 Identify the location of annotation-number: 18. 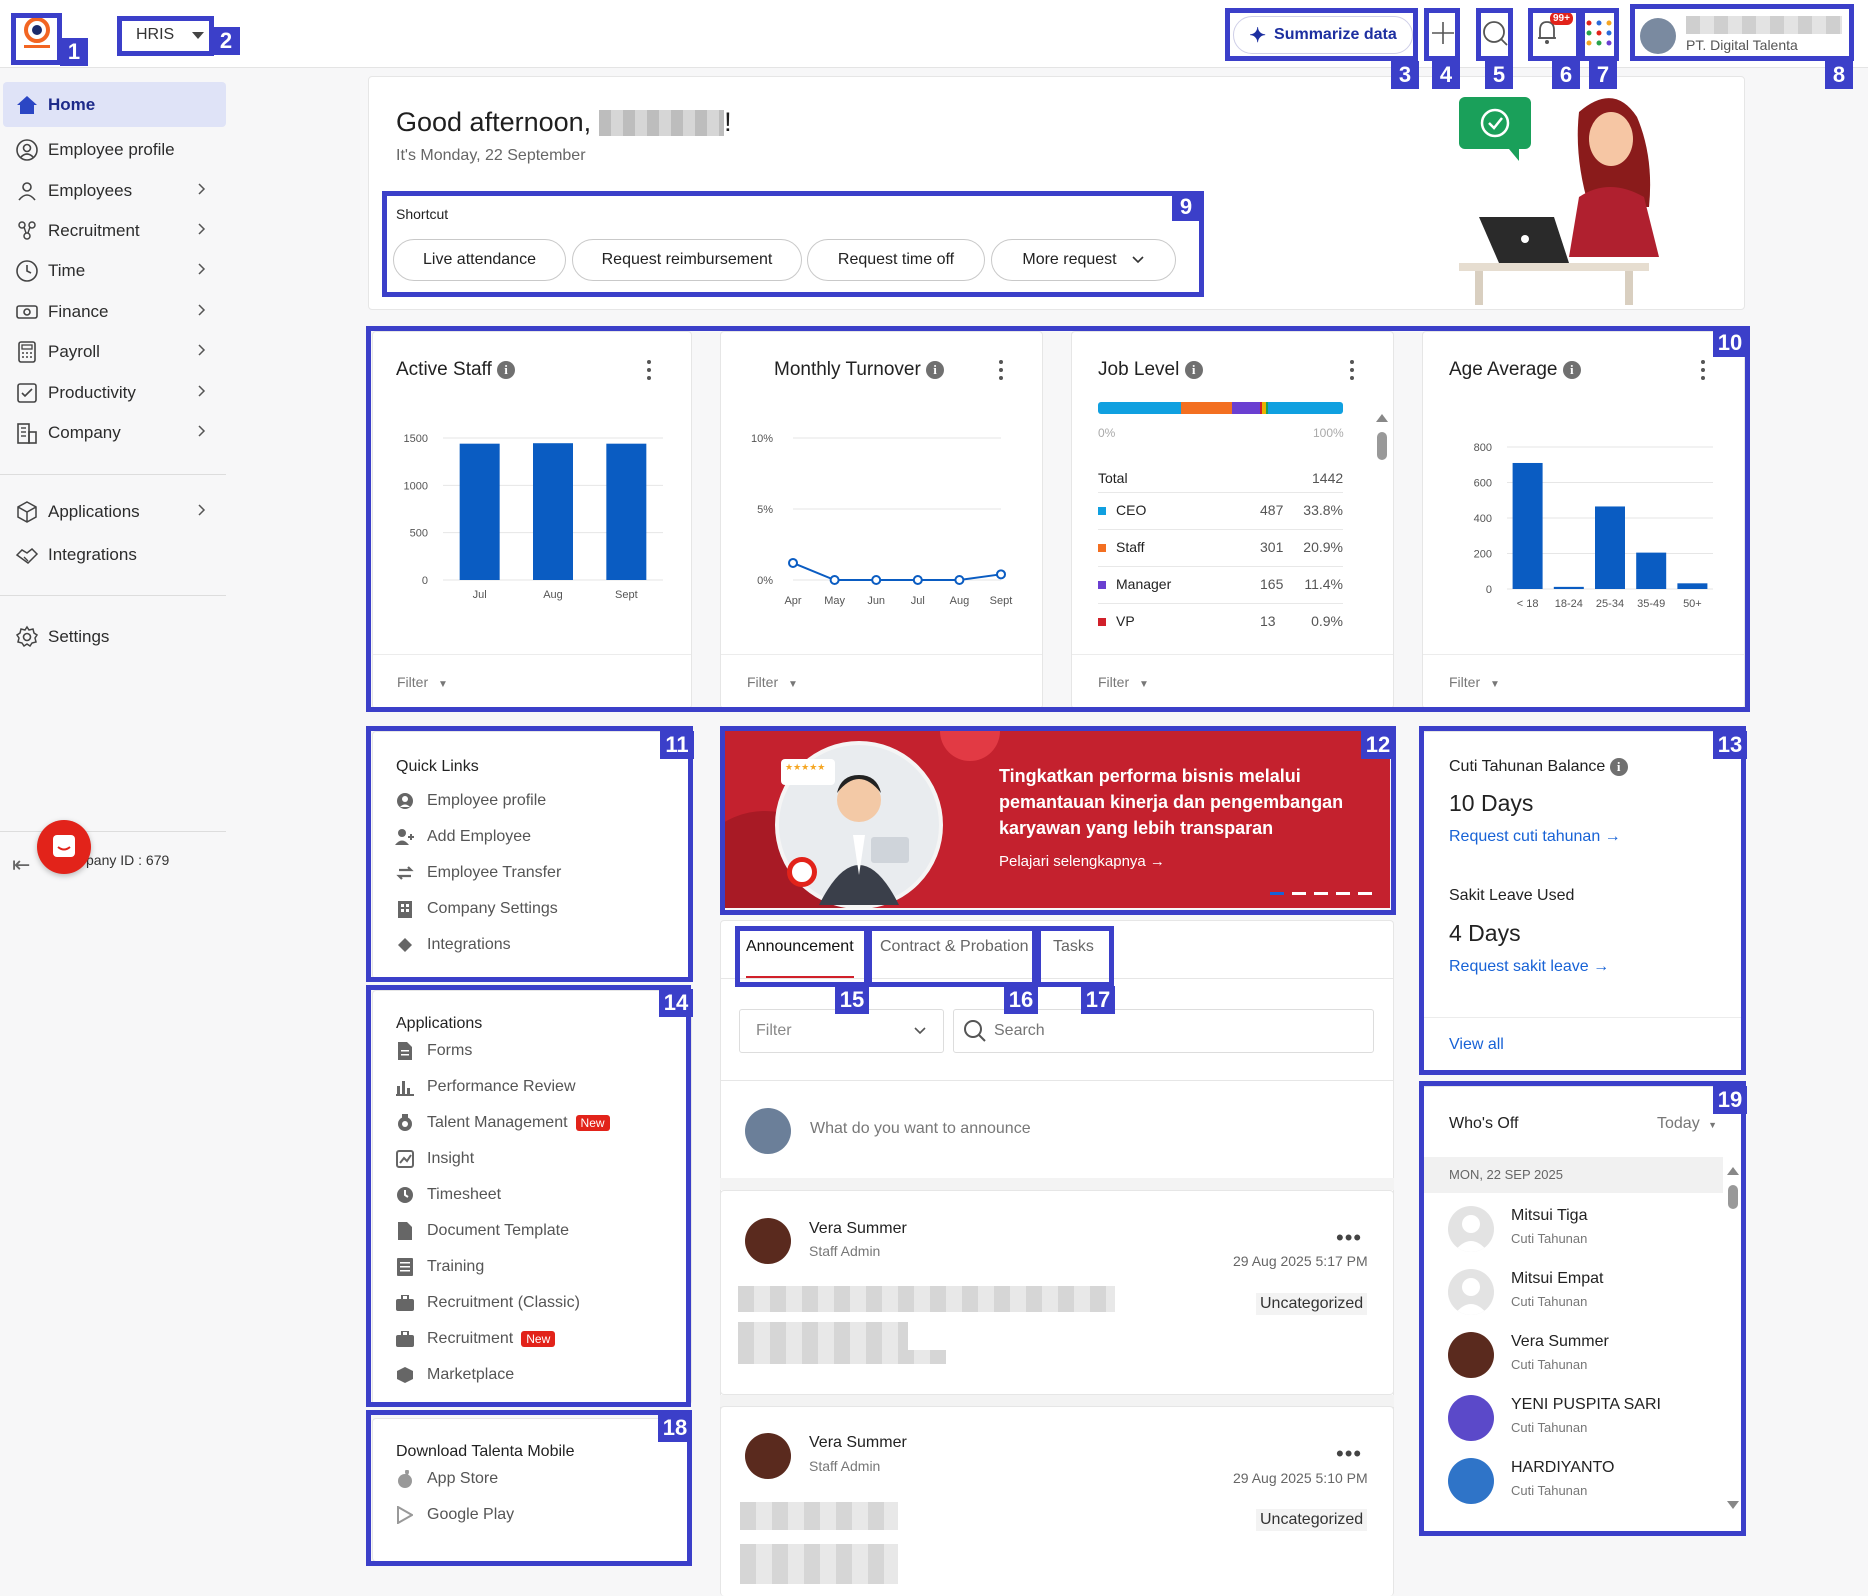
(675, 1428).